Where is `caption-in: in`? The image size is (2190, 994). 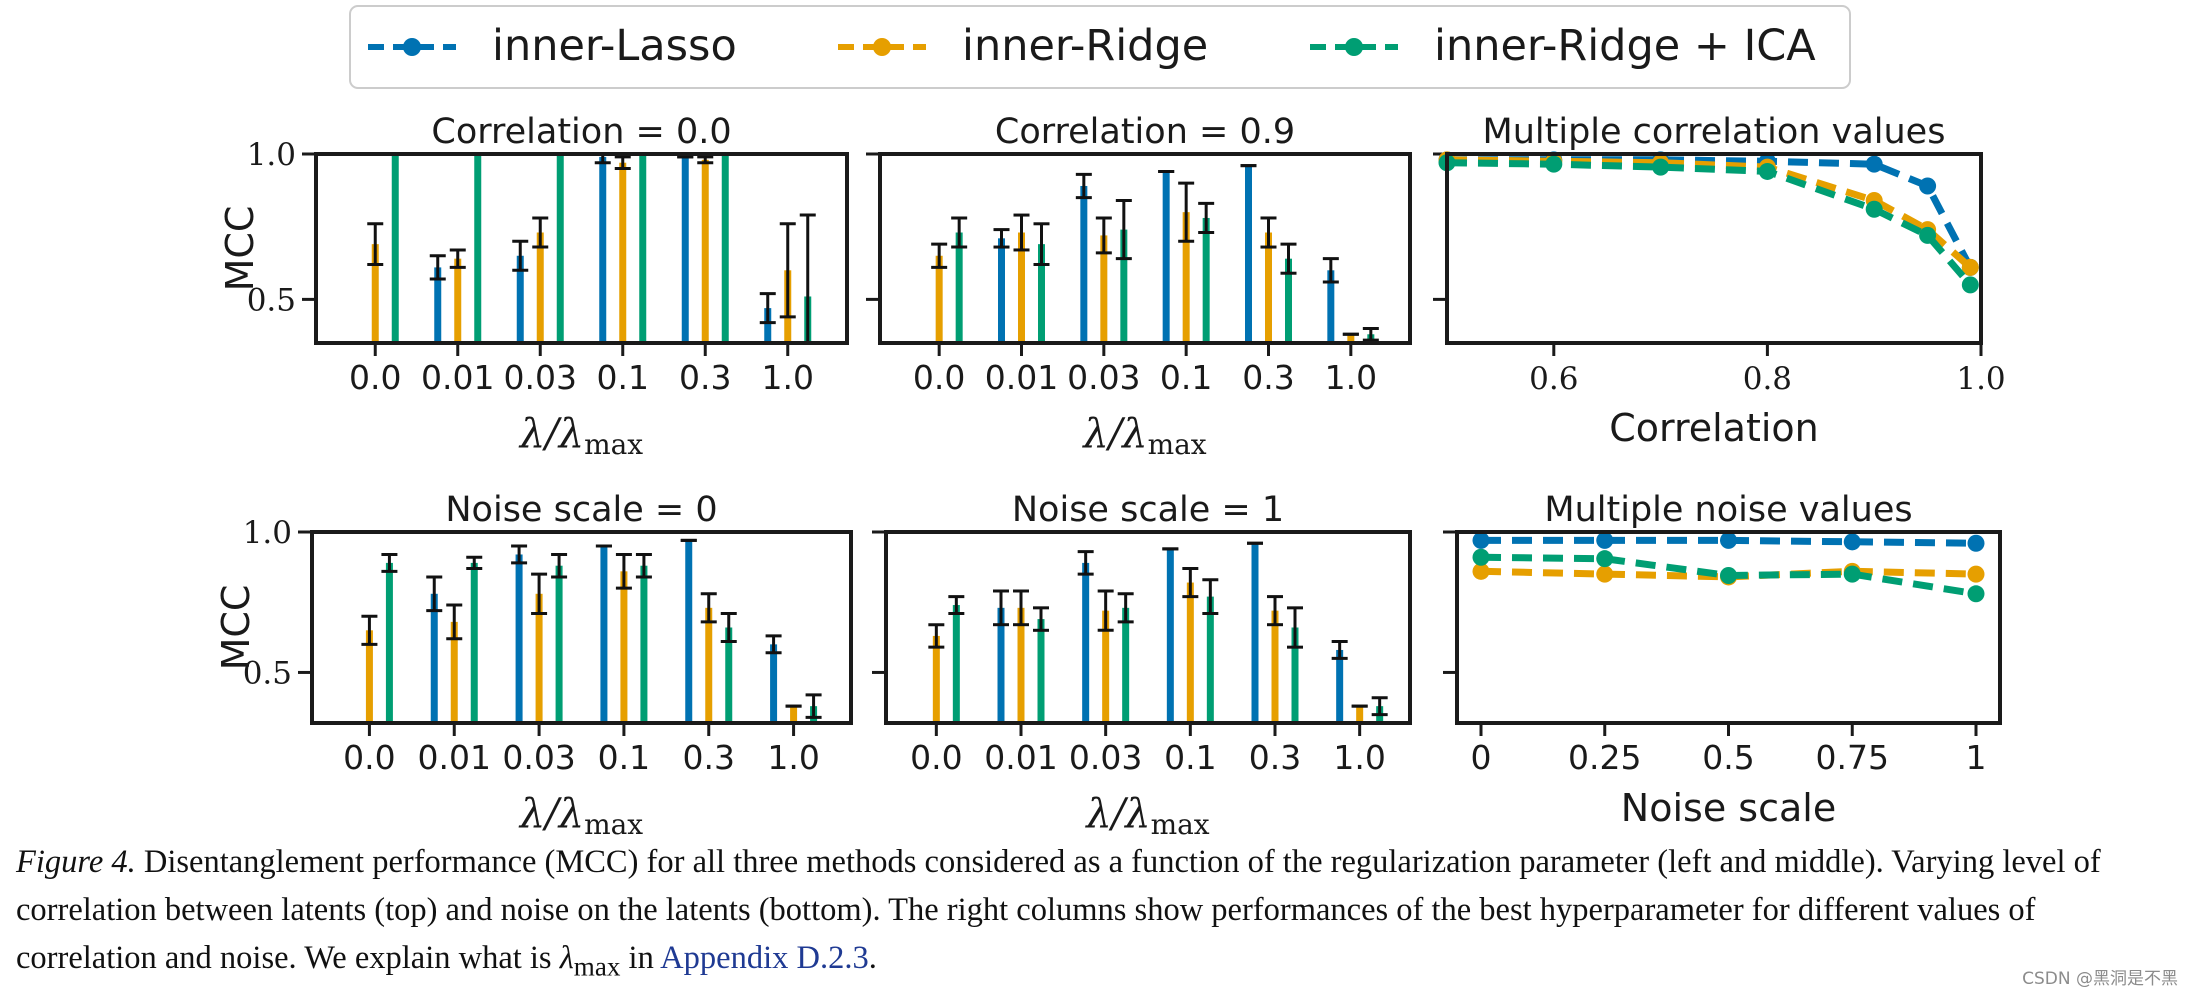 caption-in: in is located at coordinates (640, 958).